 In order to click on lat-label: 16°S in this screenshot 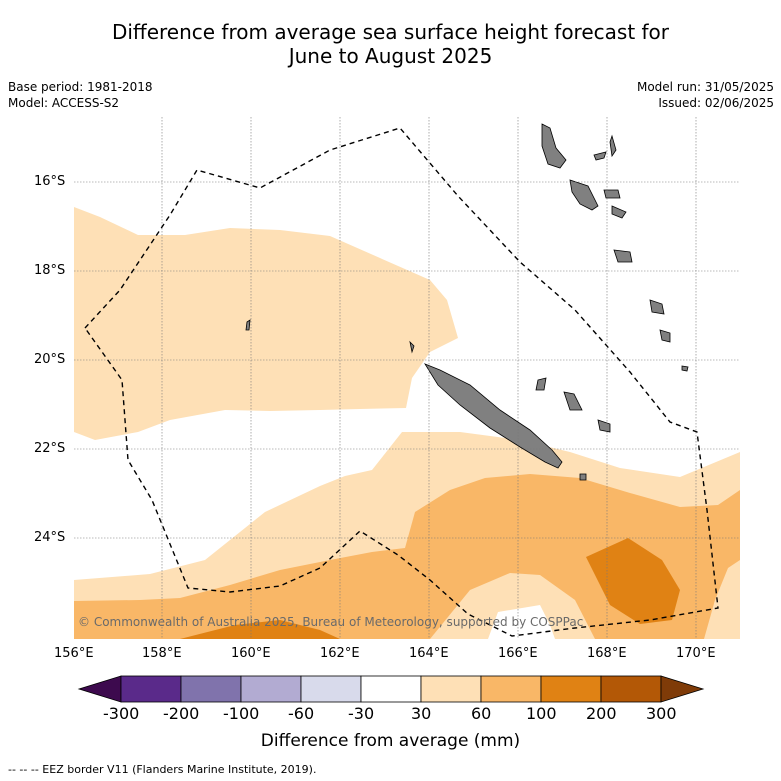, I will do `click(50, 181)`.